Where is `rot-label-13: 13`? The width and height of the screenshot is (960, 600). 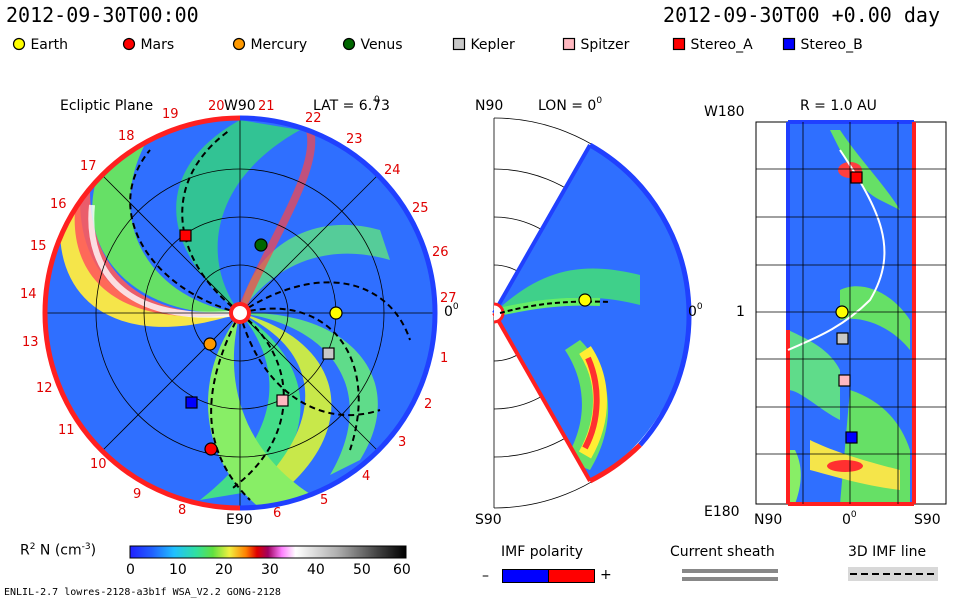
rot-label-13: 13 is located at coordinates (30, 342).